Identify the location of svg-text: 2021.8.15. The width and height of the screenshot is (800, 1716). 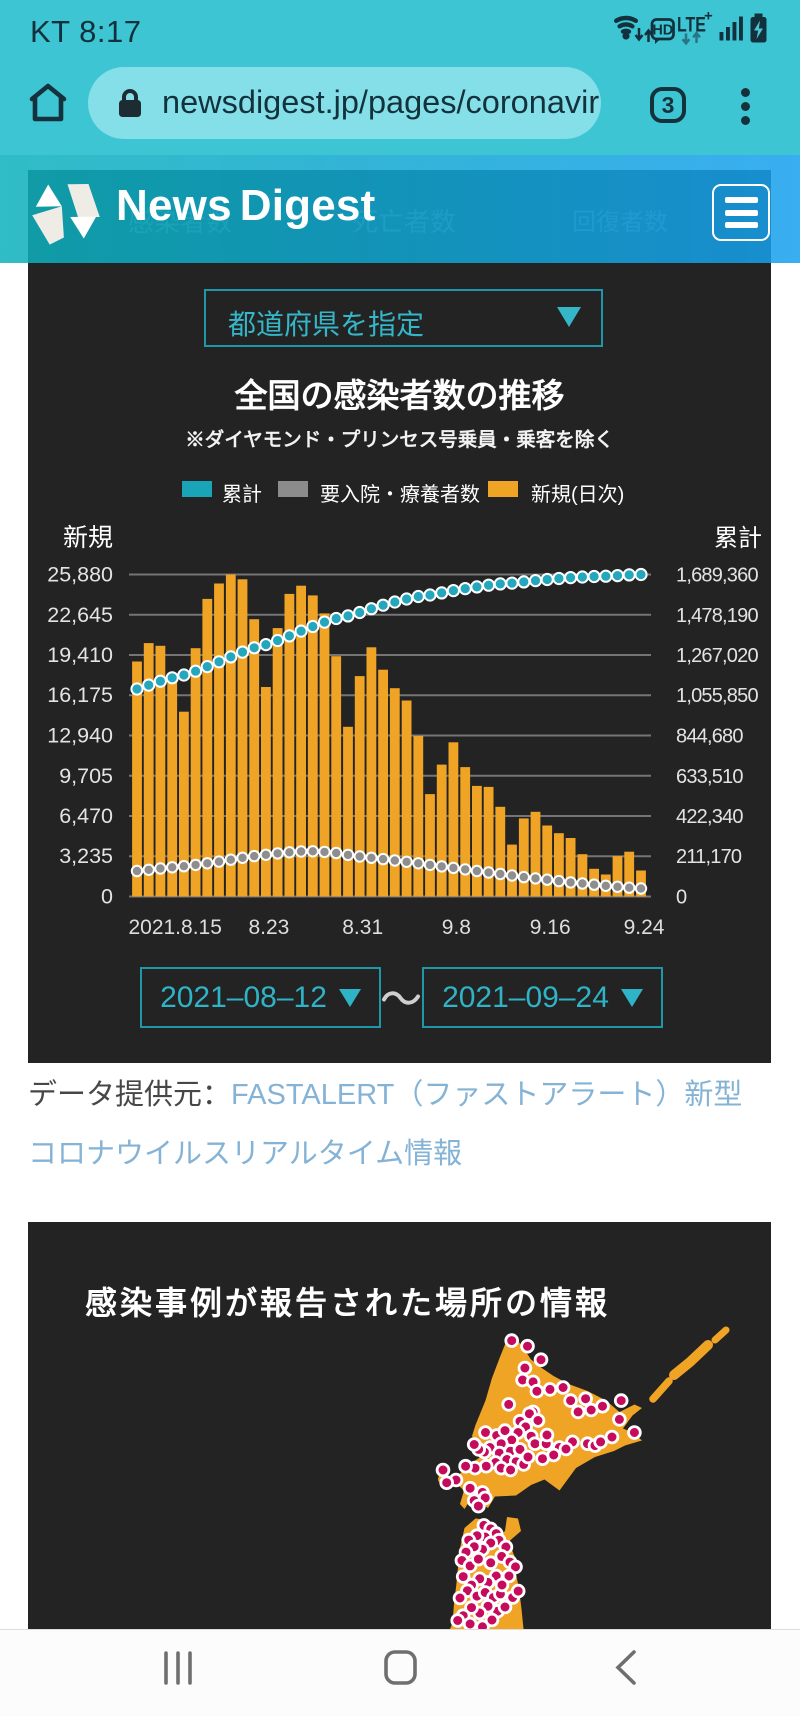
(174, 927).